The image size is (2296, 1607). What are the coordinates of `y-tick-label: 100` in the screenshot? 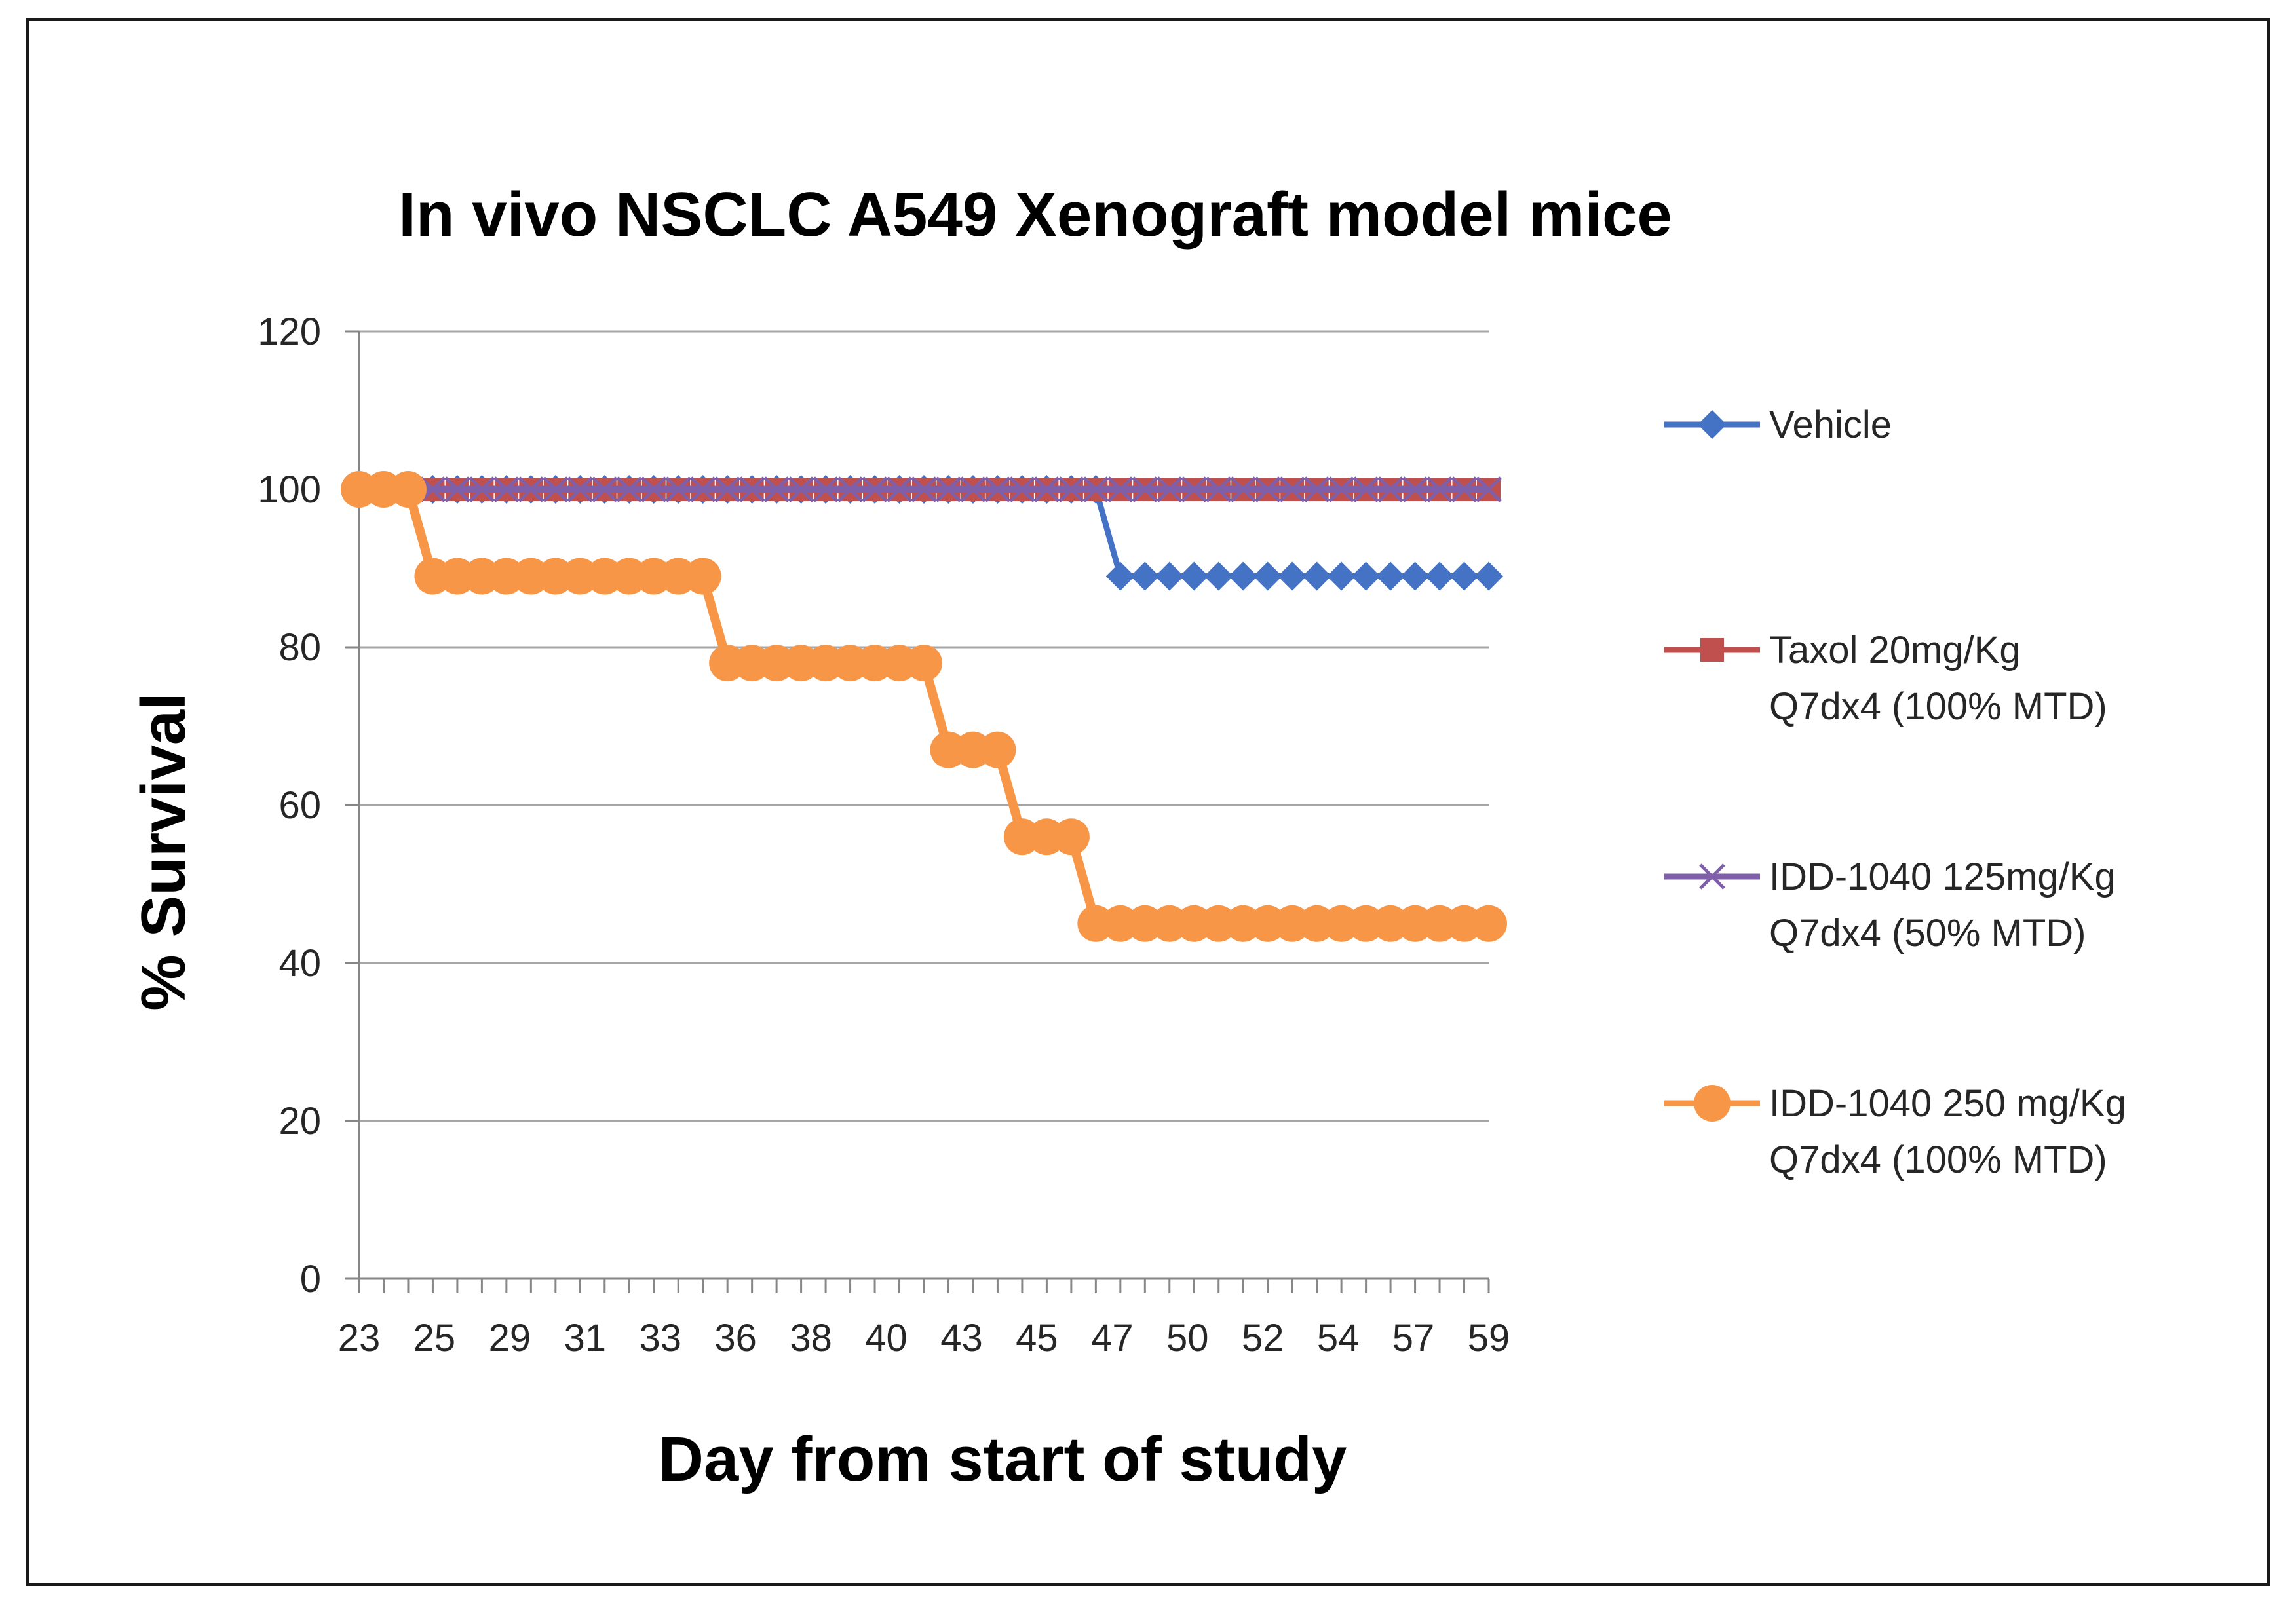 It's located at (289, 490).